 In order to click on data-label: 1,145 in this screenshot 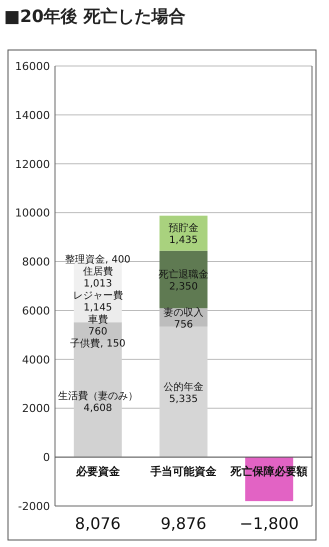, I will do `click(98, 308)`.